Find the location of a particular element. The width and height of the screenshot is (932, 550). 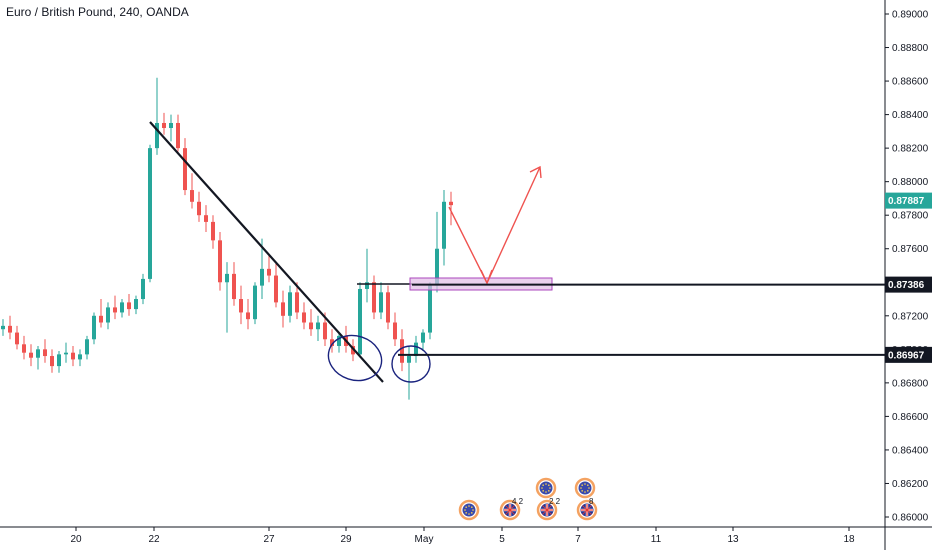

x-tick-label: 20 is located at coordinates (76, 539).